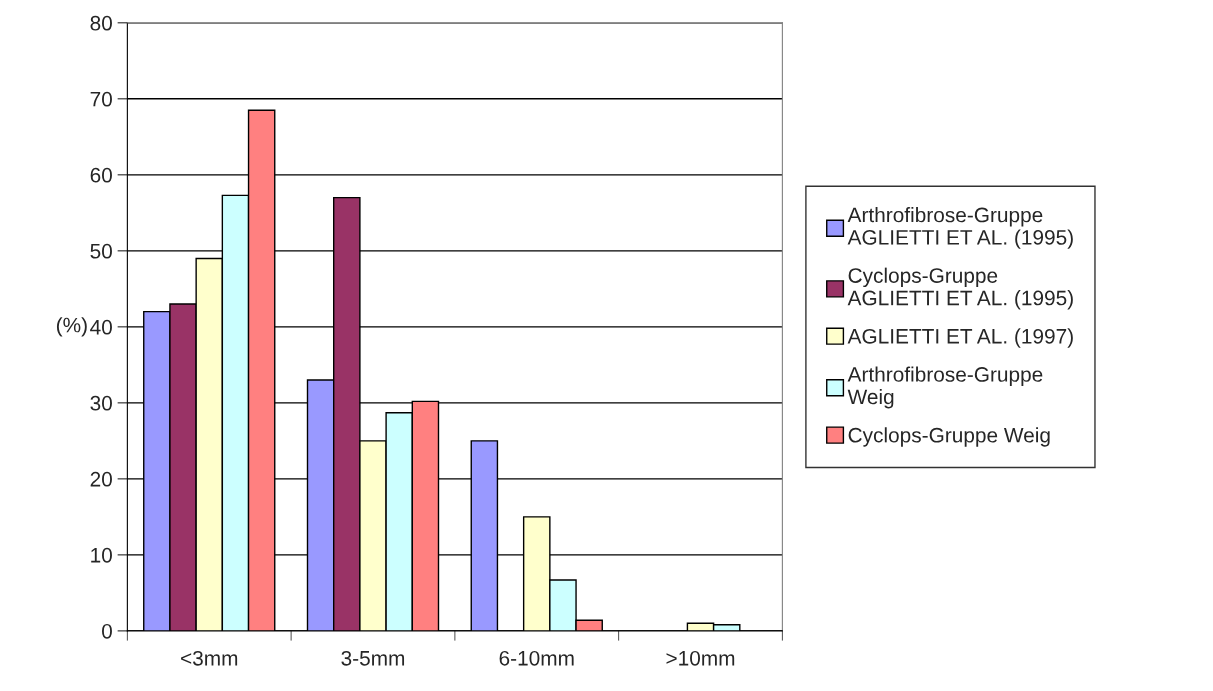 This screenshot has height=691, width=1213. Describe the element at coordinates (107, 631) in the screenshot. I see `y-tick-label: 0` at that location.